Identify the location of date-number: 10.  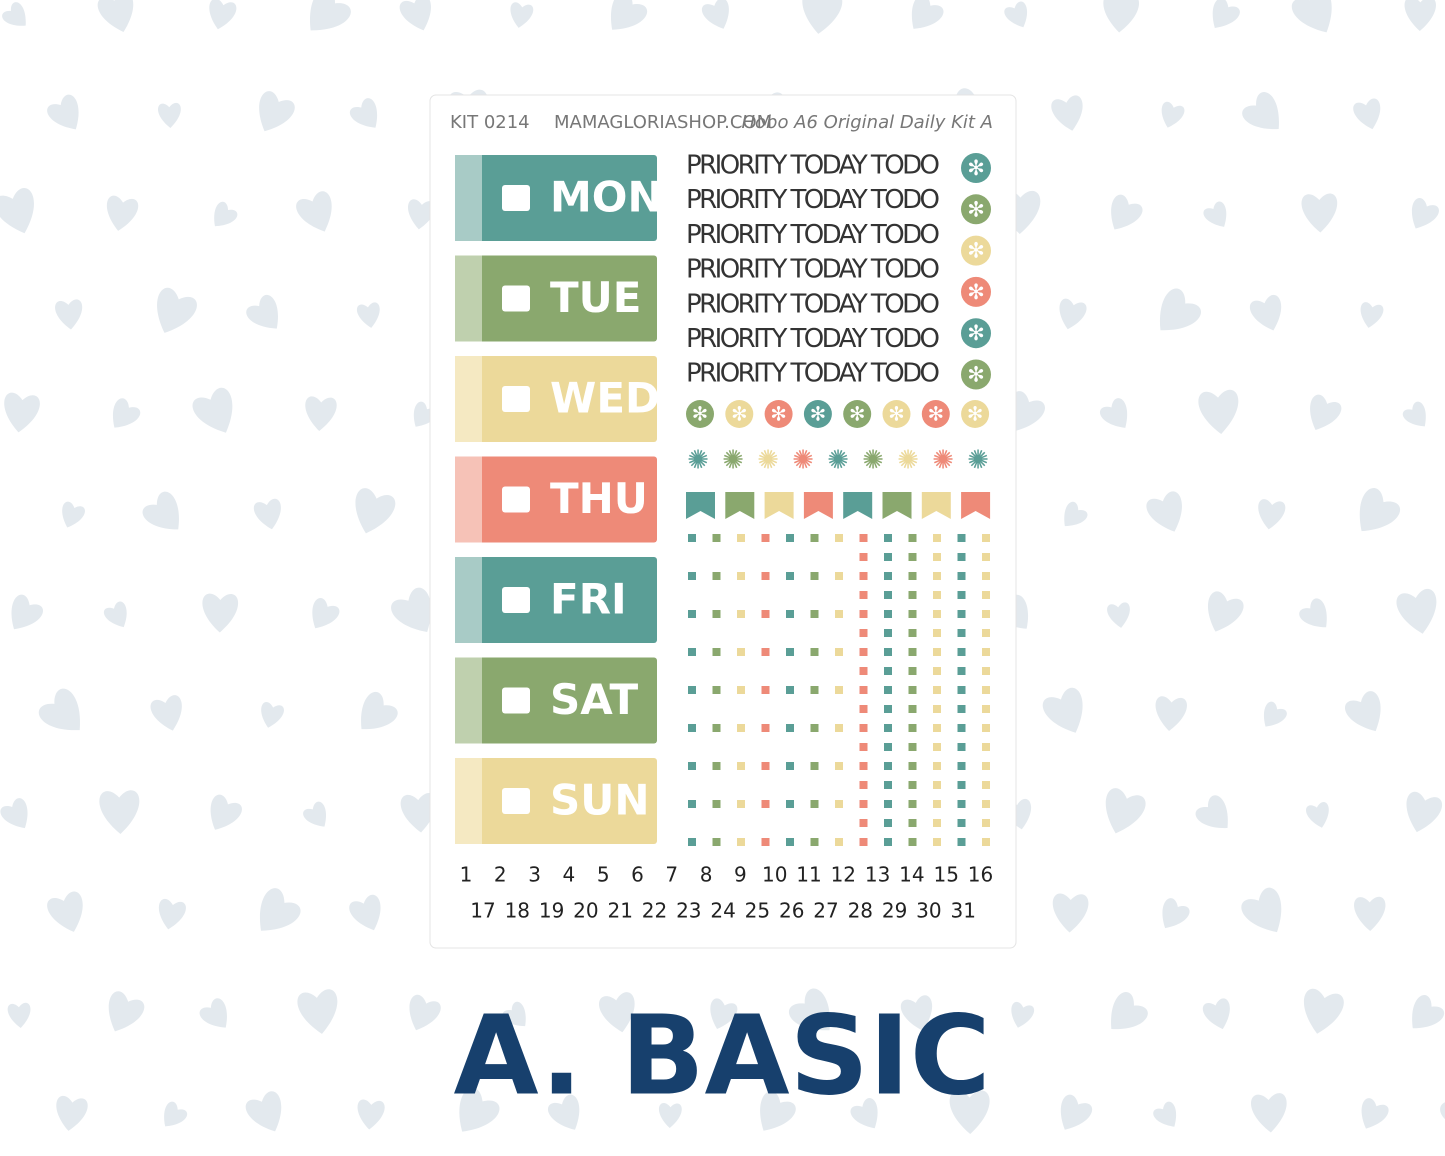
(774, 875).